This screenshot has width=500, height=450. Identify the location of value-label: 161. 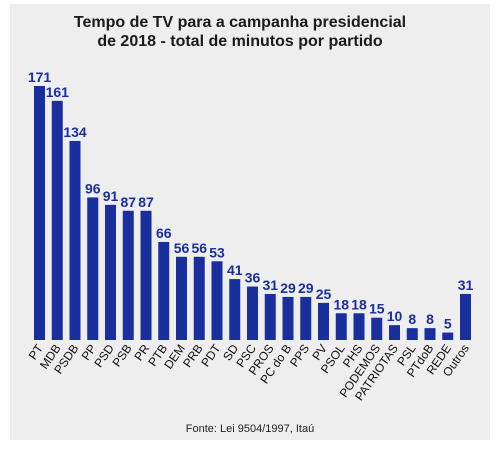
(58, 92).